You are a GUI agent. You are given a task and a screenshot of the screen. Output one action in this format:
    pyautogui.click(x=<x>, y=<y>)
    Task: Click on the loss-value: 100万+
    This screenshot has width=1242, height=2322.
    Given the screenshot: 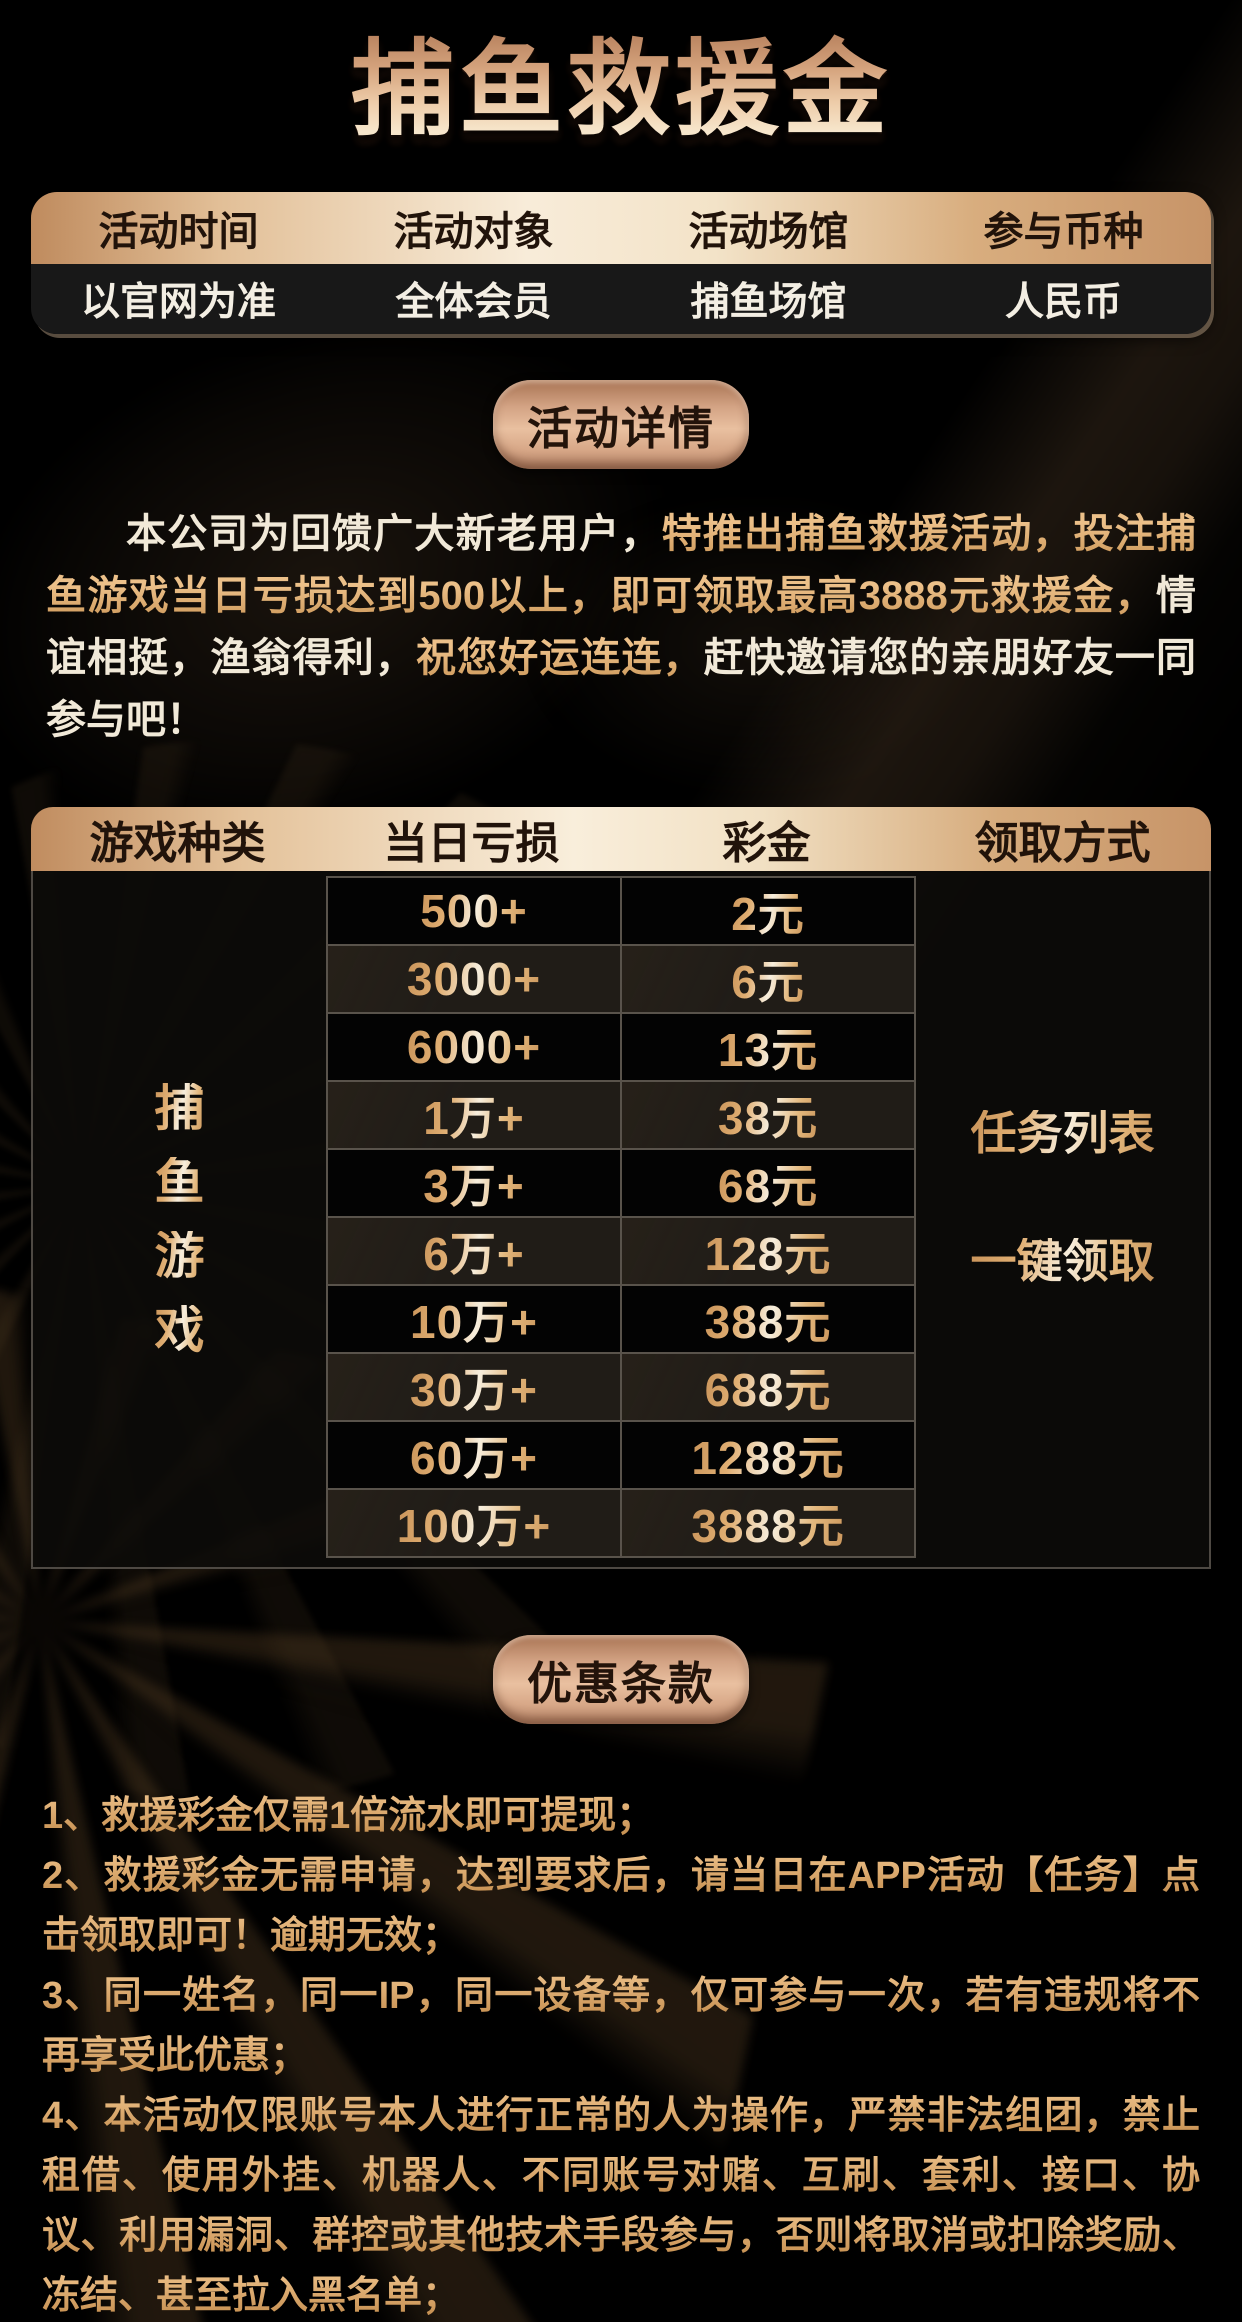 What is the action you would take?
    pyautogui.click(x=474, y=1526)
    